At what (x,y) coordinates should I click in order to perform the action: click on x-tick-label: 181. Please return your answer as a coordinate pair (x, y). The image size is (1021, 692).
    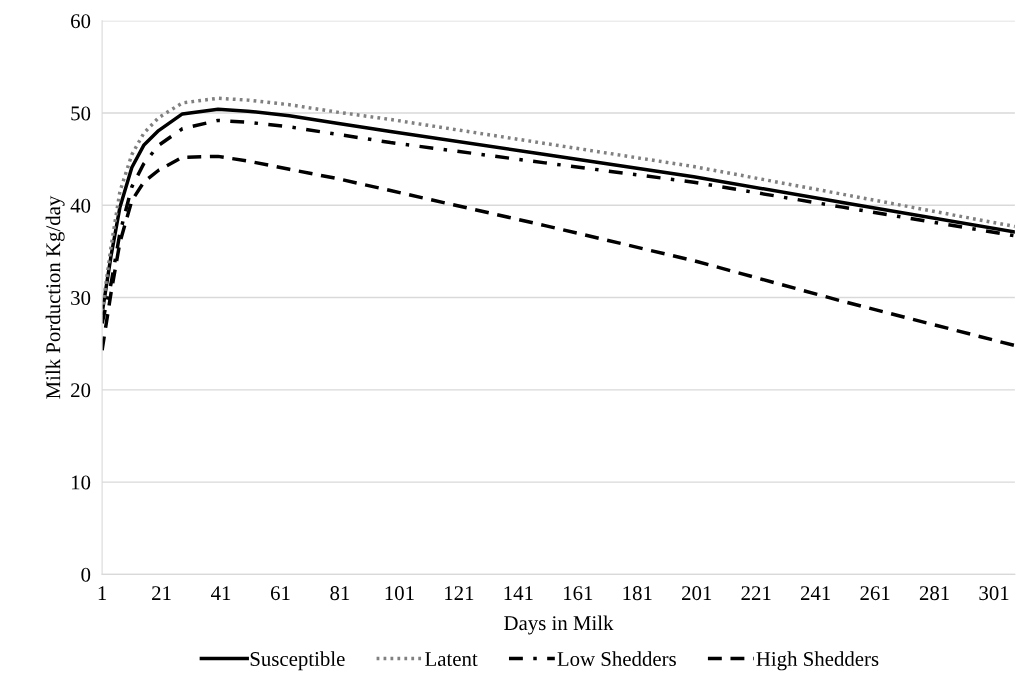
    Looking at the image, I should click on (637, 593).